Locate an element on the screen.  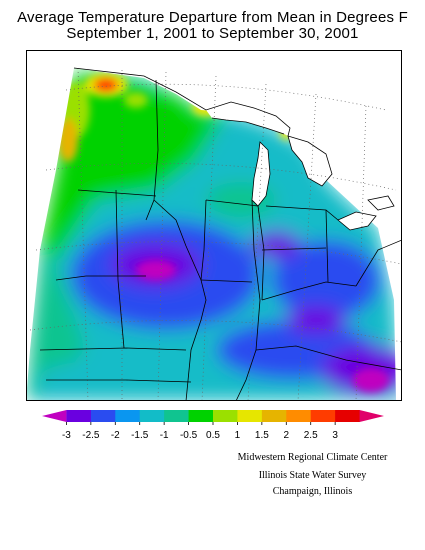
legend-tick-label: 1.5 is located at coordinates (262, 435).